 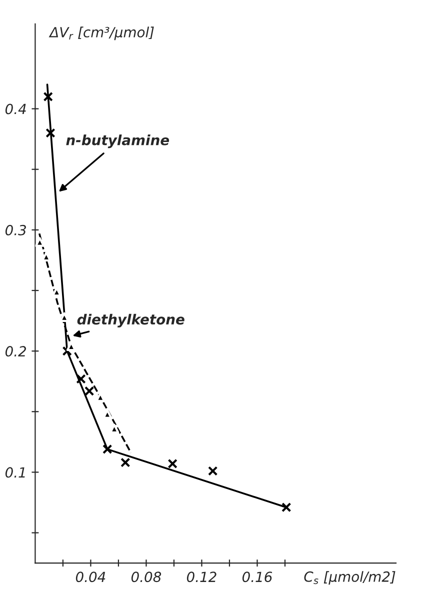 I want to click on y-tick-label: 0.1, so click(x=15, y=472).